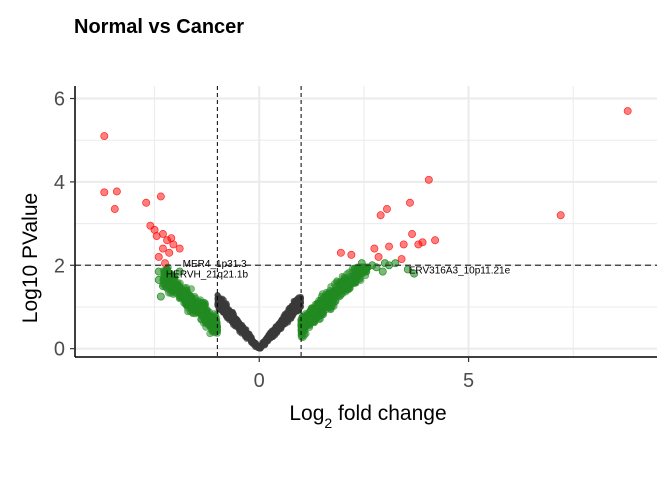 The width and height of the screenshot is (672, 480). What do you see at coordinates (59, 100) in the screenshot?
I see `y-tick-label: 6` at bounding box center [59, 100].